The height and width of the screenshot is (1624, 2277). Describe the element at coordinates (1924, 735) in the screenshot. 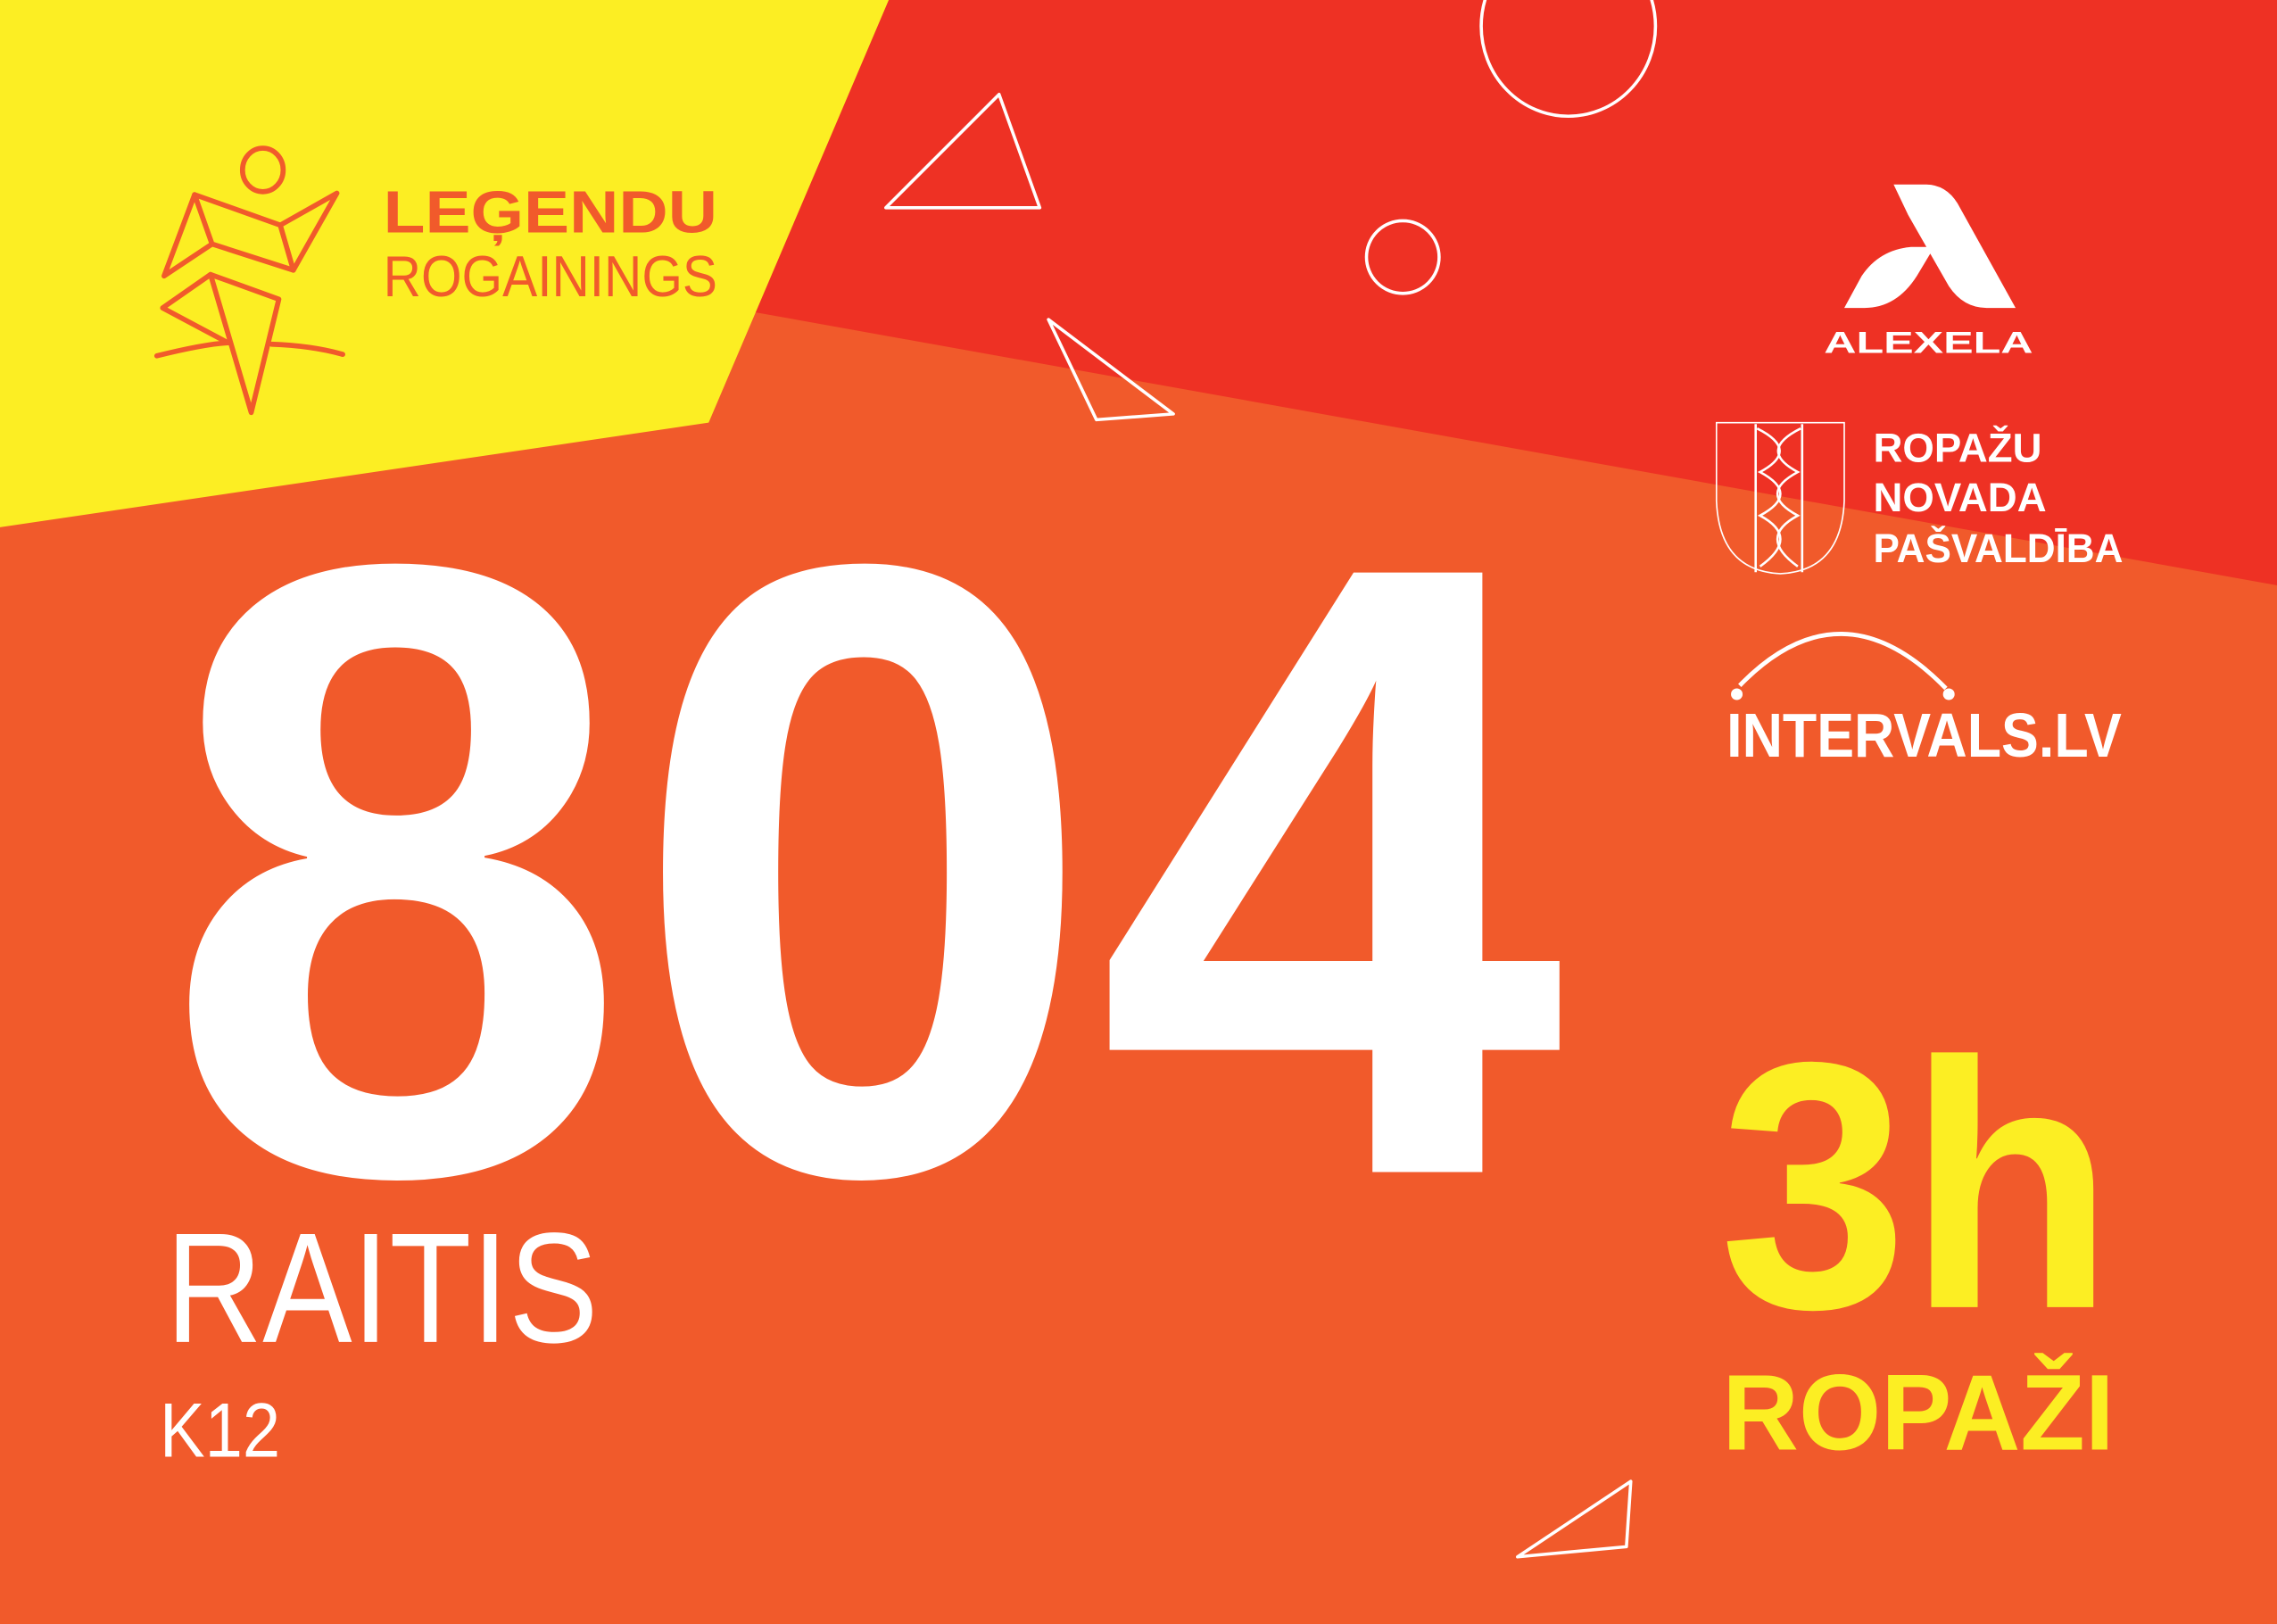

I see `intervals-wordmark: INTERVALS.LV` at that location.